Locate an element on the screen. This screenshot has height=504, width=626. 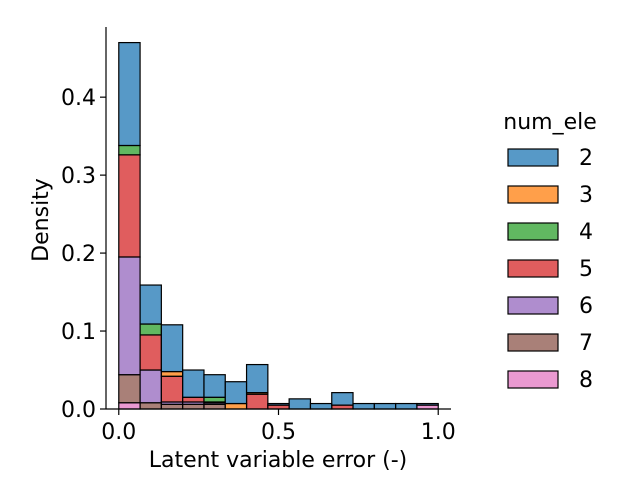
legend-label-8: 8 is located at coordinates (586, 380).